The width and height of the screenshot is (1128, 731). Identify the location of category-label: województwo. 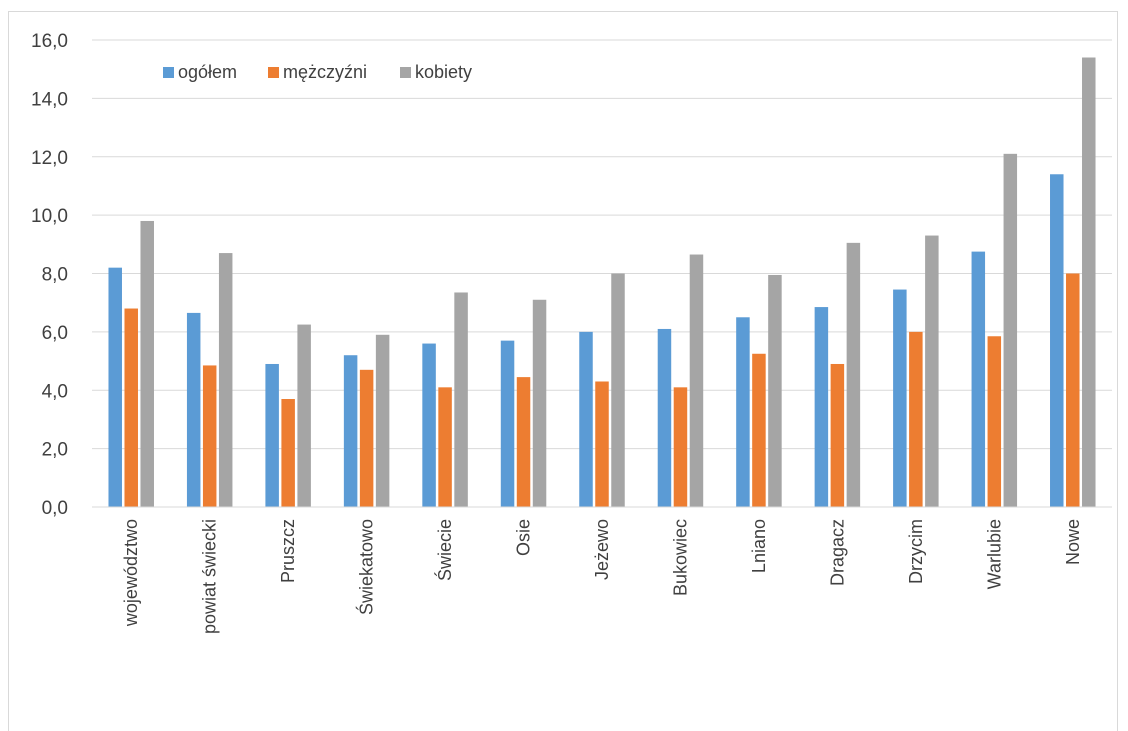
(131, 573).